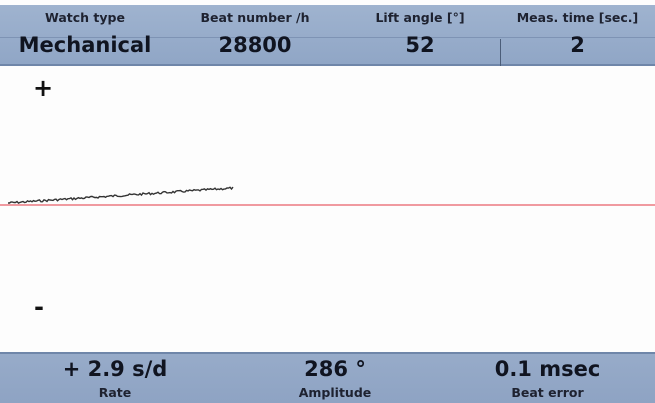 Image resolution: width=655 pixels, height=403 pixels. What do you see at coordinates (43, 88) in the screenshot?
I see `plus-marker: +` at bounding box center [43, 88].